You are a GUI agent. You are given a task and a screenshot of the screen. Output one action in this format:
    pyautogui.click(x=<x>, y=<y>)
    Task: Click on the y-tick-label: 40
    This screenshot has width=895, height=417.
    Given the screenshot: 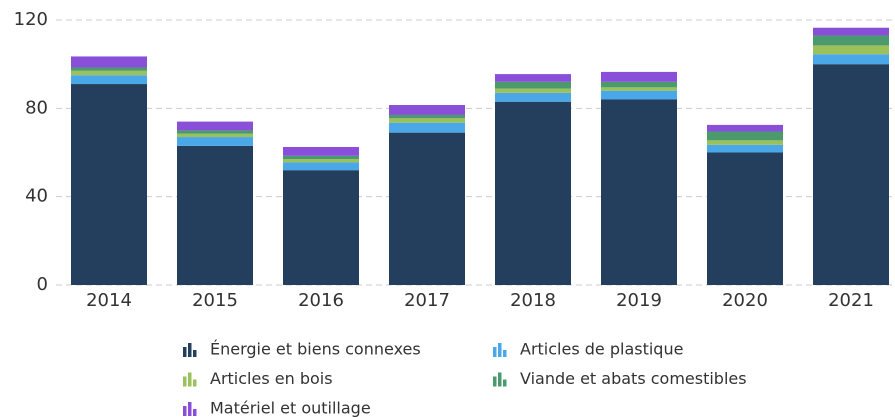 What is the action you would take?
    pyautogui.click(x=36, y=196)
    